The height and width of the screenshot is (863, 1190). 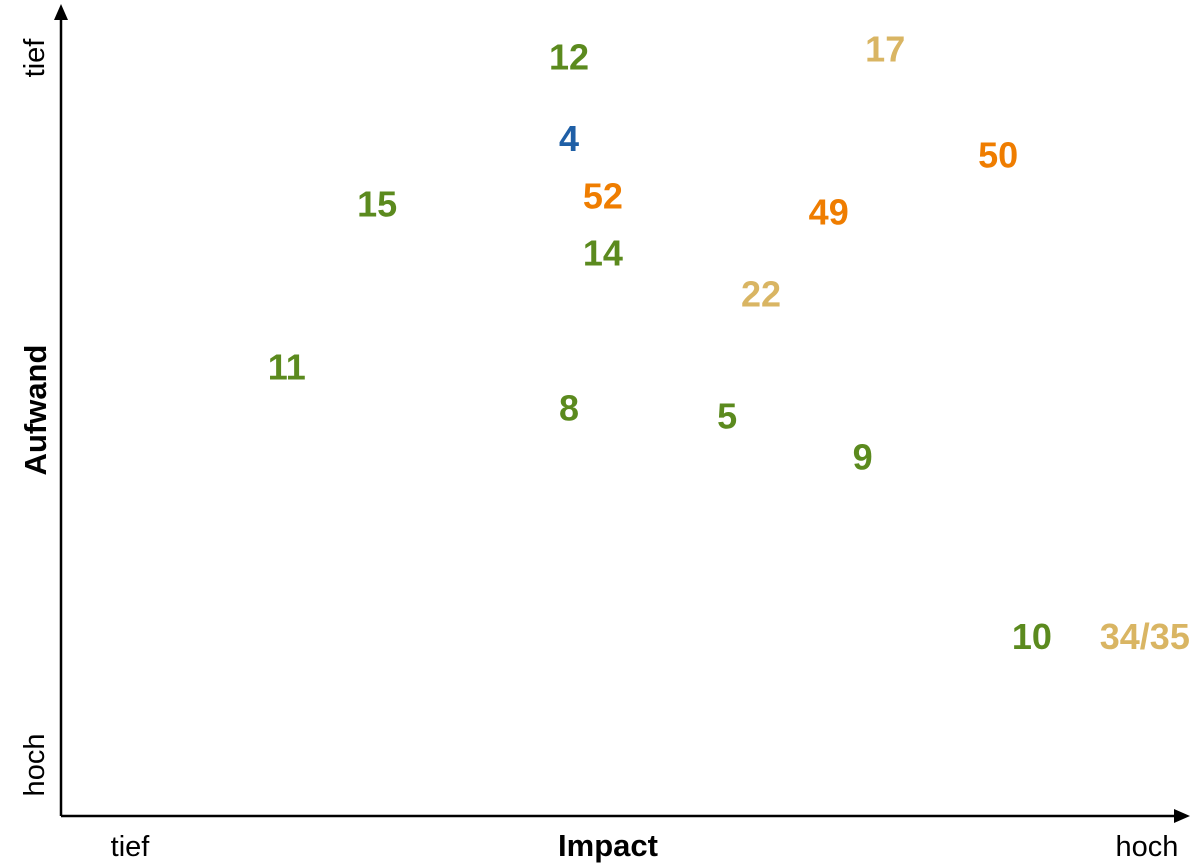 I want to click on y-axis-title: Aufwand, so click(x=35, y=410).